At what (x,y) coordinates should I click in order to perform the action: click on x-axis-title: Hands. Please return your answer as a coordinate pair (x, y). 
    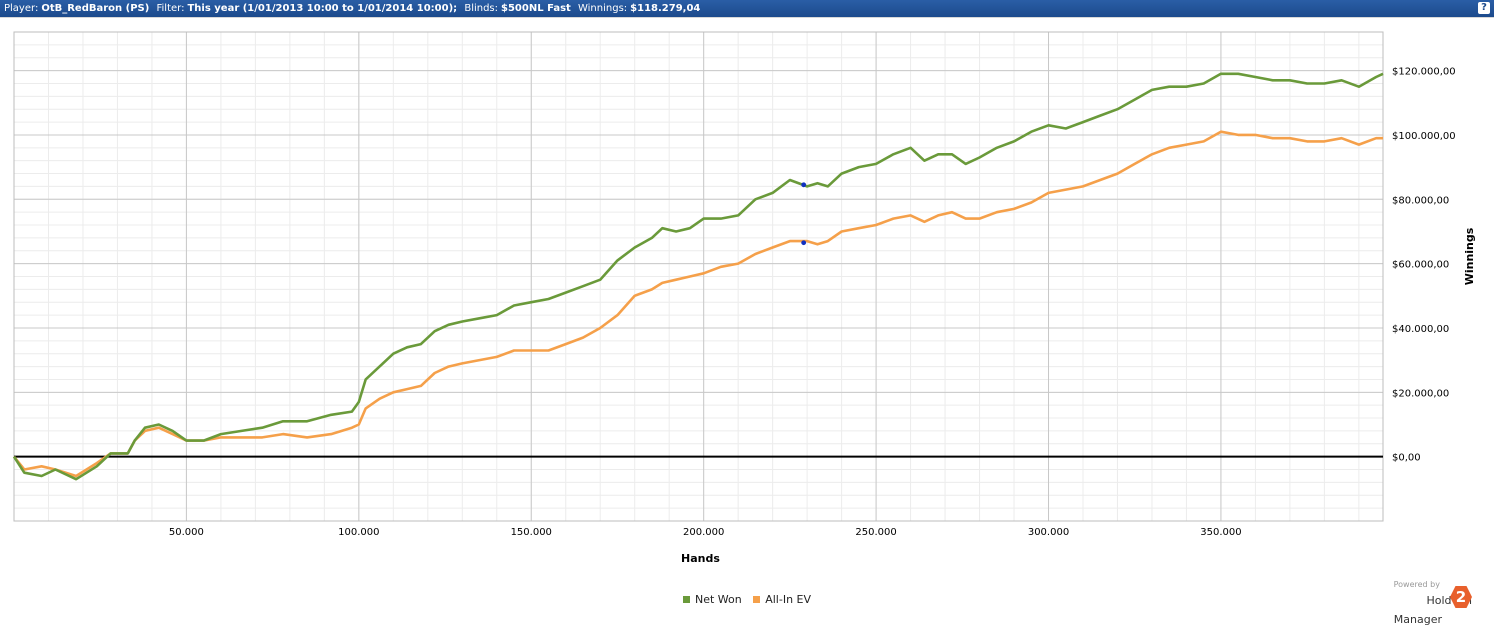
    Looking at the image, I should click on (700, 558).